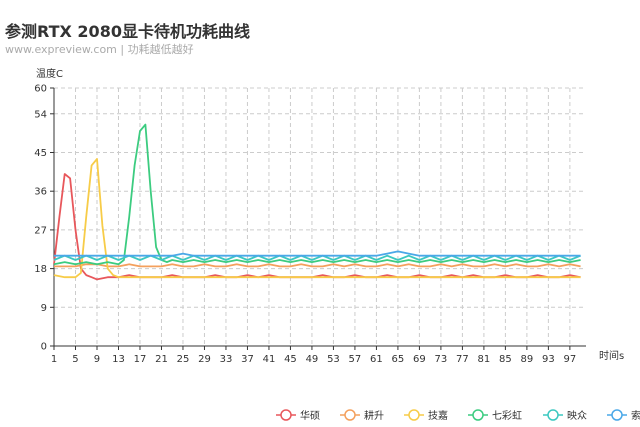 The height and width of the screenshot is (427, 640). Describe the element at coordinates (570, 359) in the screenshot. I see `x-tick-label: 97` at that location.